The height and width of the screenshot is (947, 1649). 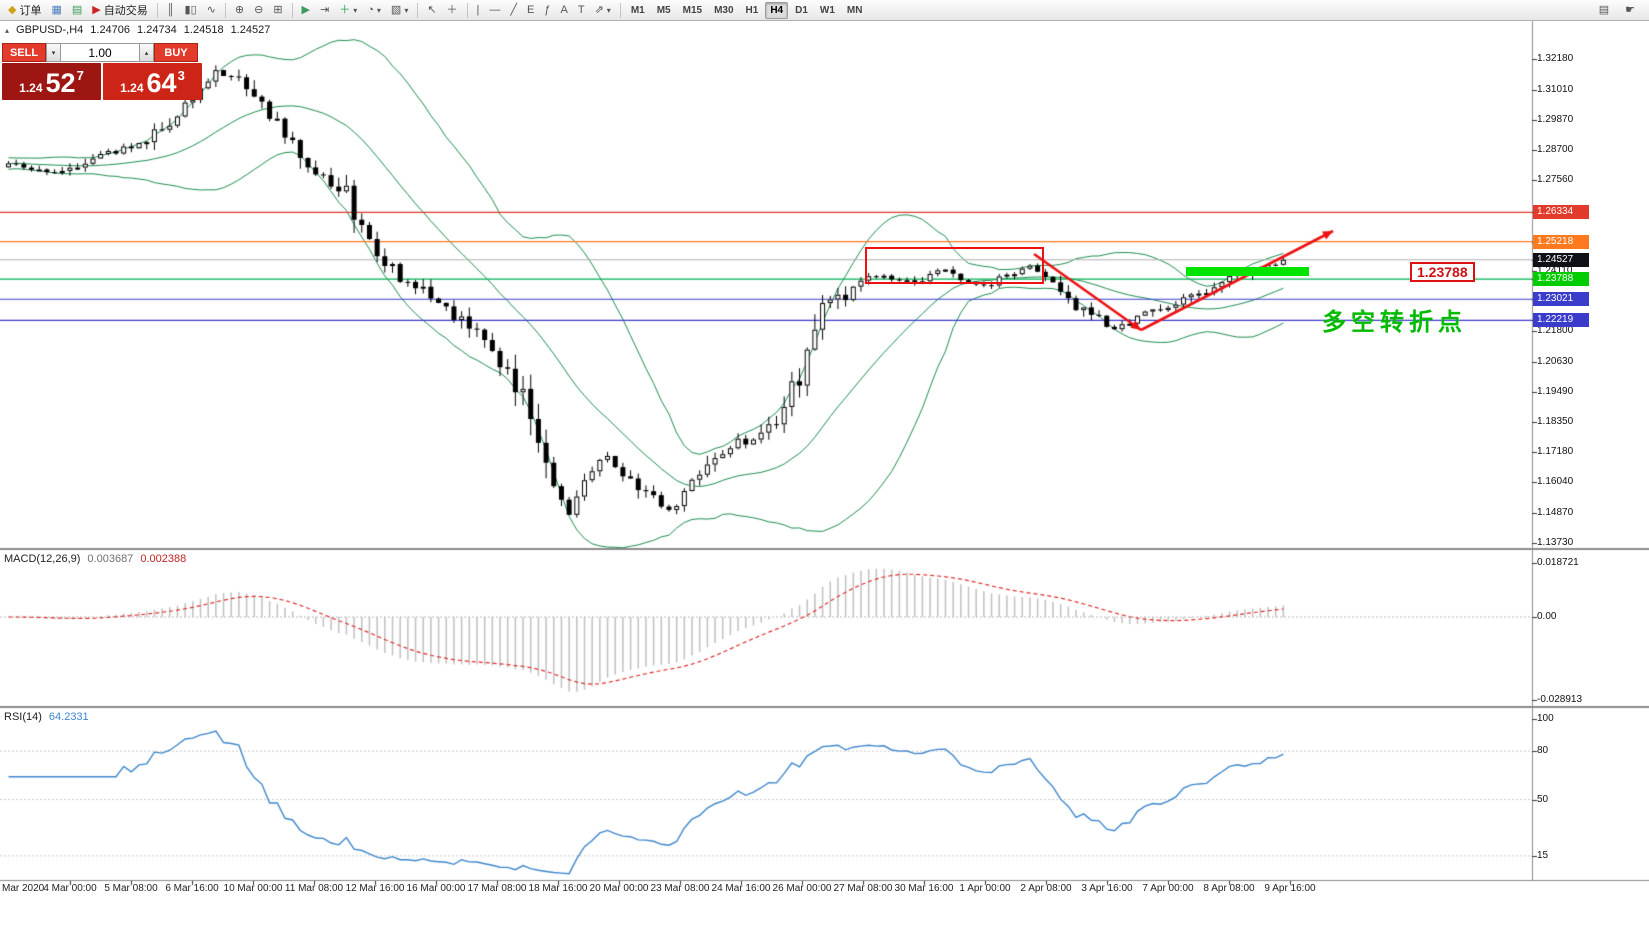 I want to click on cursor-button: ↖, so click(x=431, y=10).